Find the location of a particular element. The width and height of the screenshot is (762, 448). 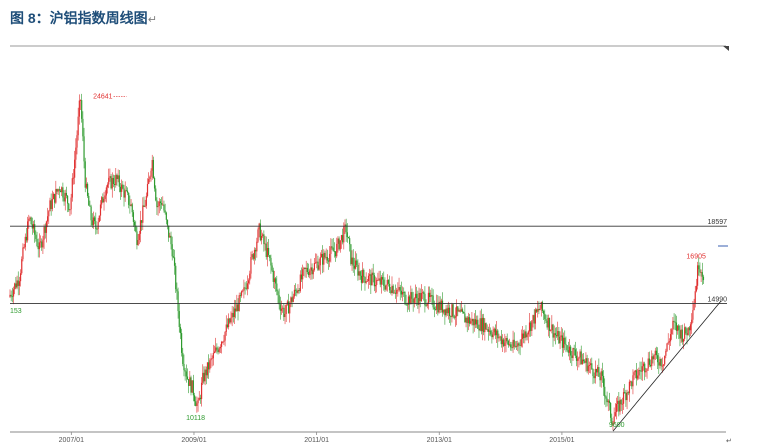

price-level-label: 14990 is located at coordinates (718, 300).